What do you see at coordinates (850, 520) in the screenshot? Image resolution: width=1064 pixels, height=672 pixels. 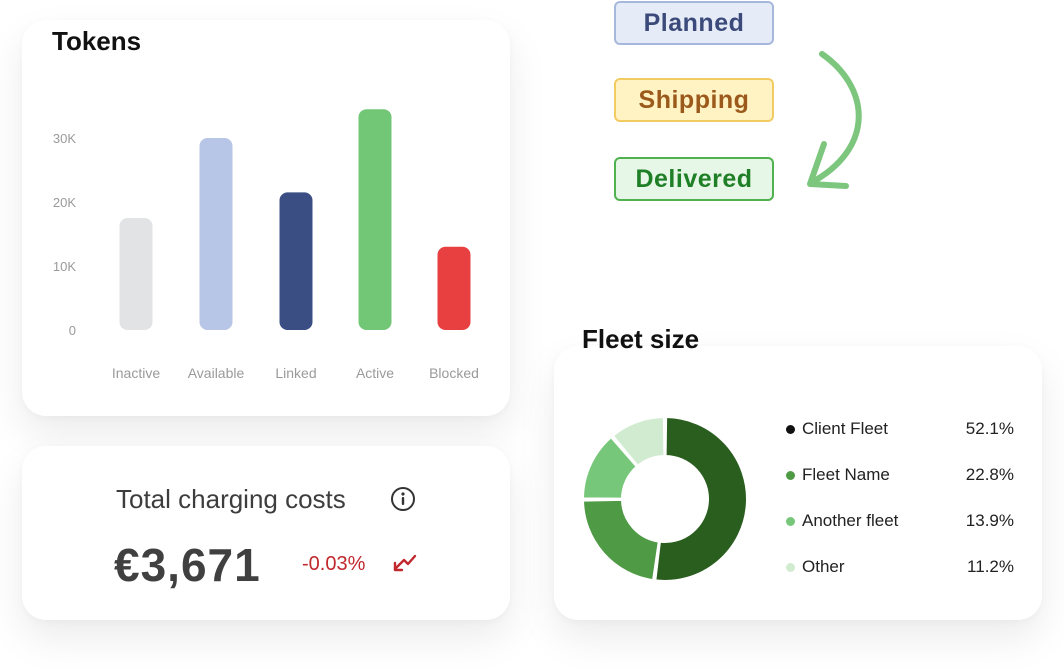 I see `legend-label: Another fleet` at bounding box center [850, 520].